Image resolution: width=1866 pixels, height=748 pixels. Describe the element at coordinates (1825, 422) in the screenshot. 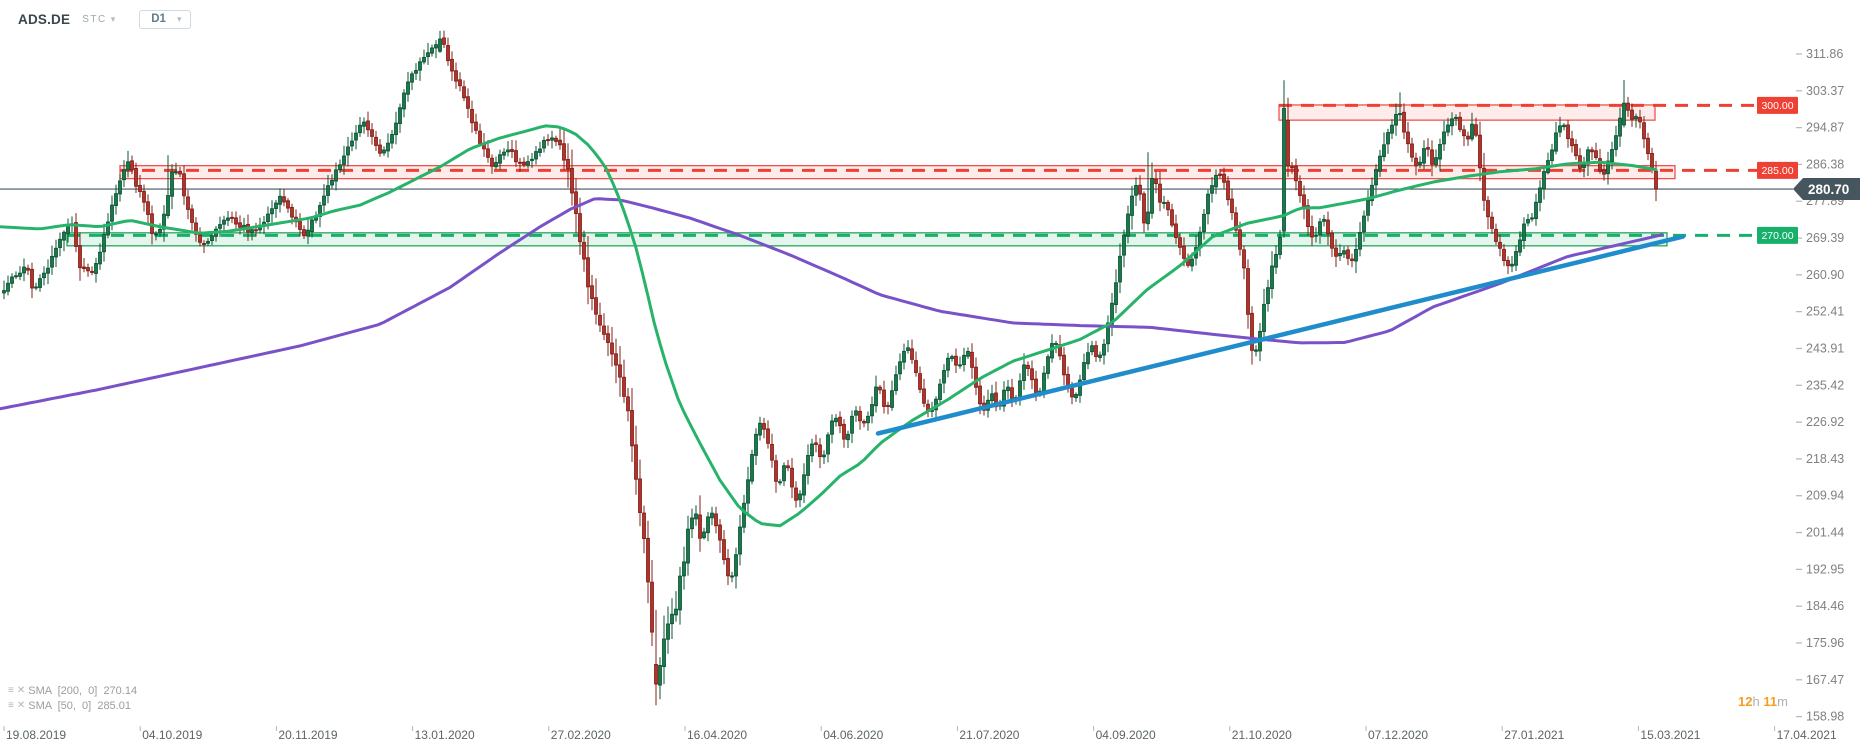

I see `price-axis-label: 226.92` at that location.